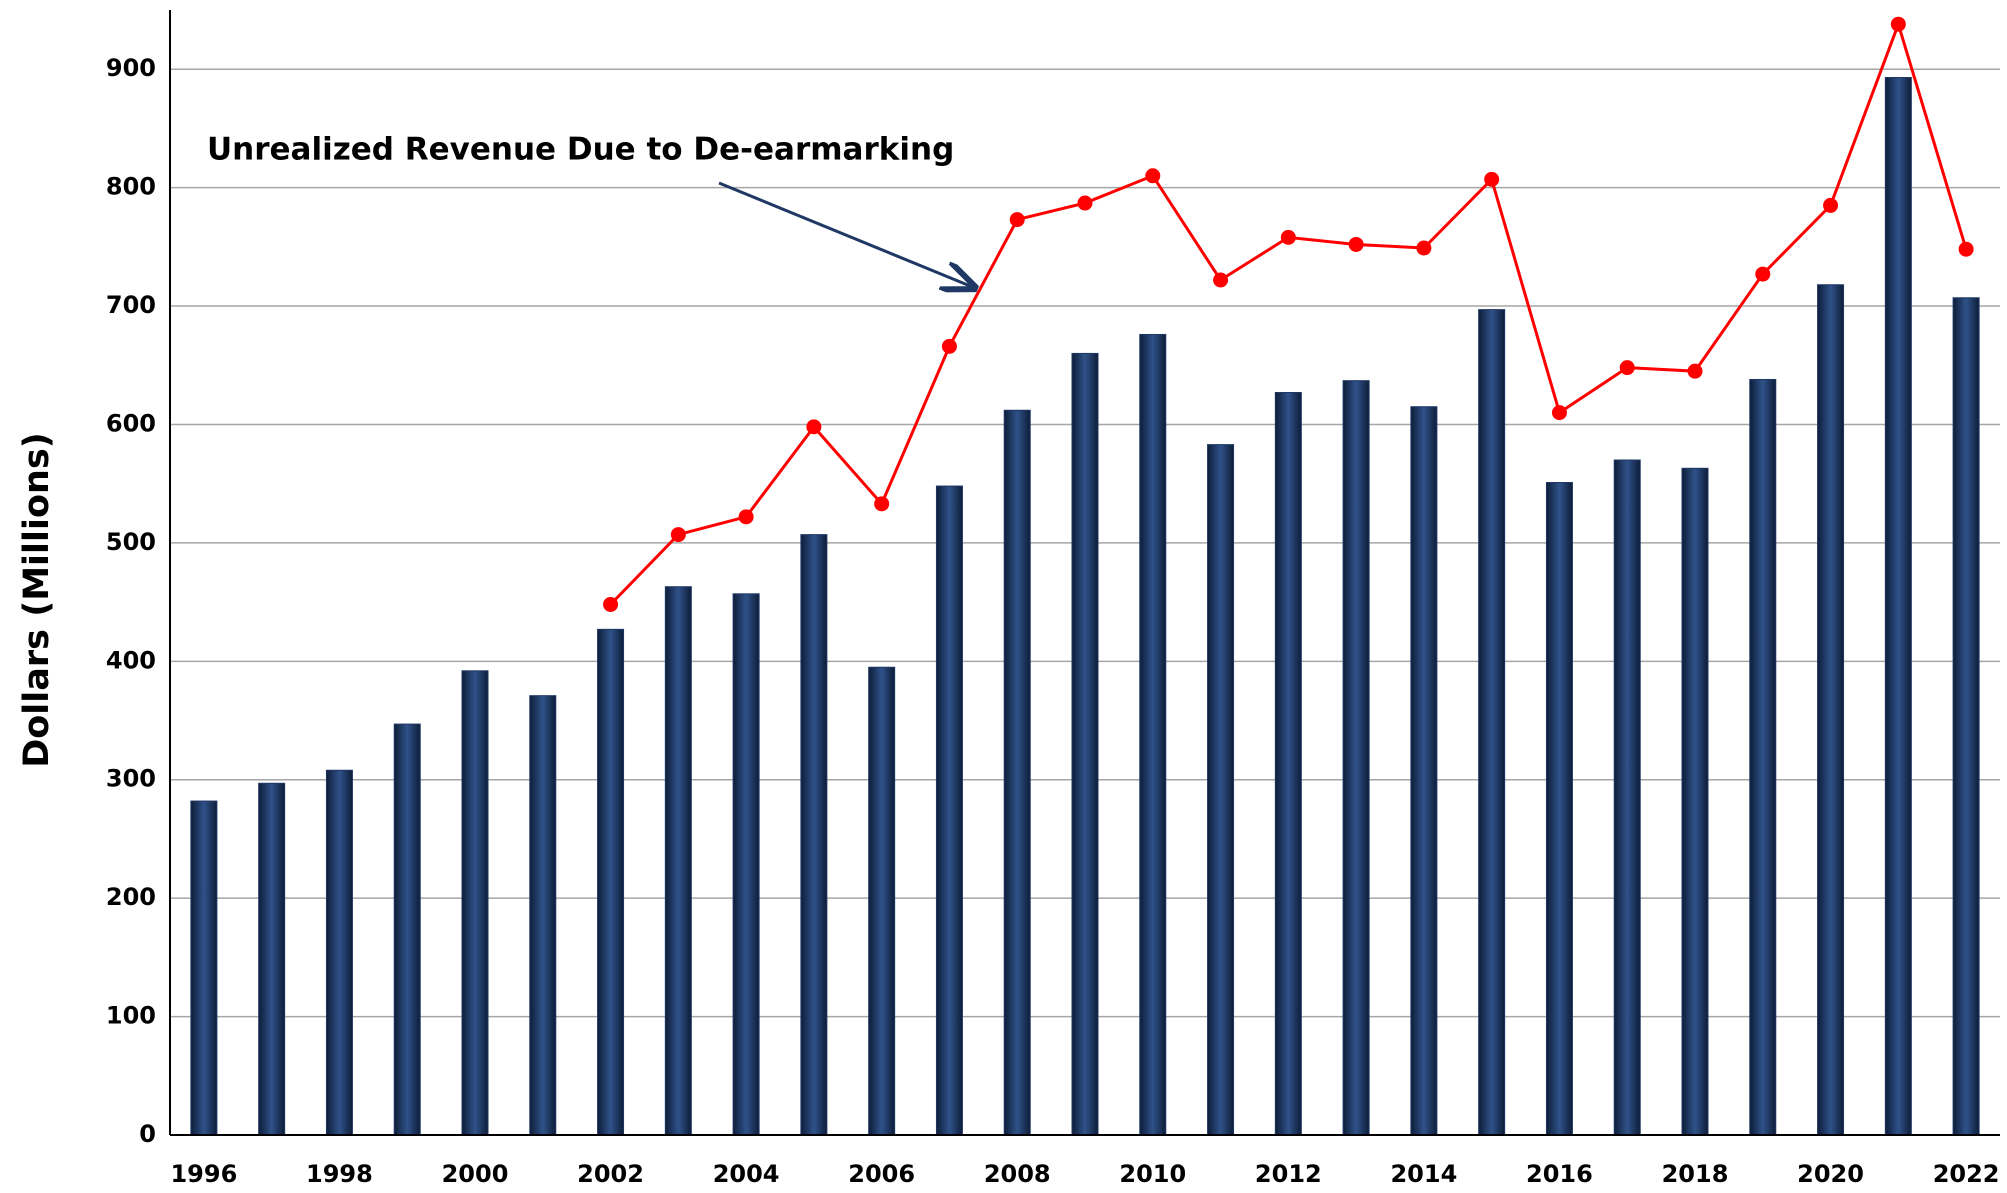 The image size is (2007, 1193). Describe the element at coordinates (131, 423) in the screenshot. I see `y-tick-label: 600` at that location.